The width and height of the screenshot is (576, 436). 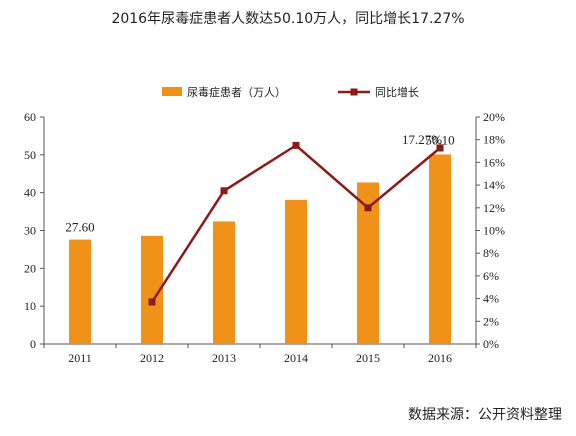 I want to click on x-tick-label: 2011, so click(x=80, y=358).